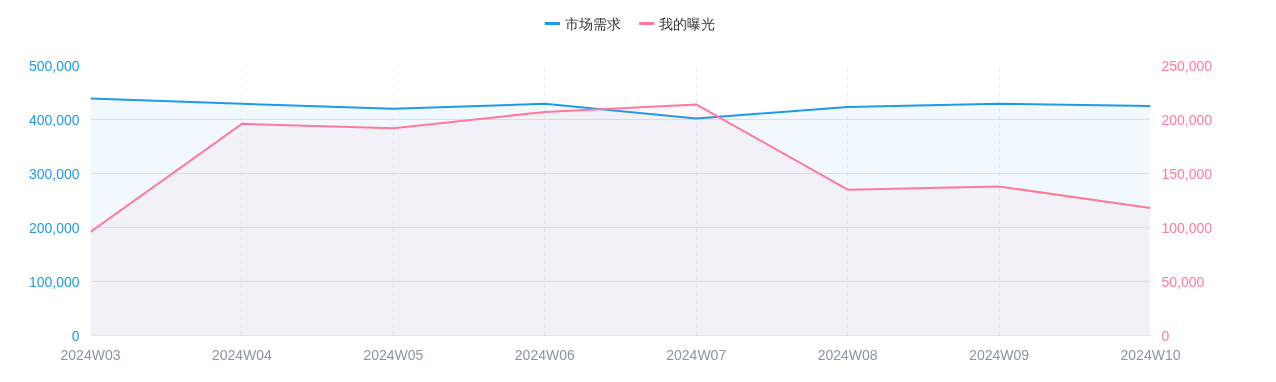 This screenshot has height=382, width=1276. Describe the element at coordinates (75, 335) in the screenshot. I see `y-tick-label: 0` at that location.